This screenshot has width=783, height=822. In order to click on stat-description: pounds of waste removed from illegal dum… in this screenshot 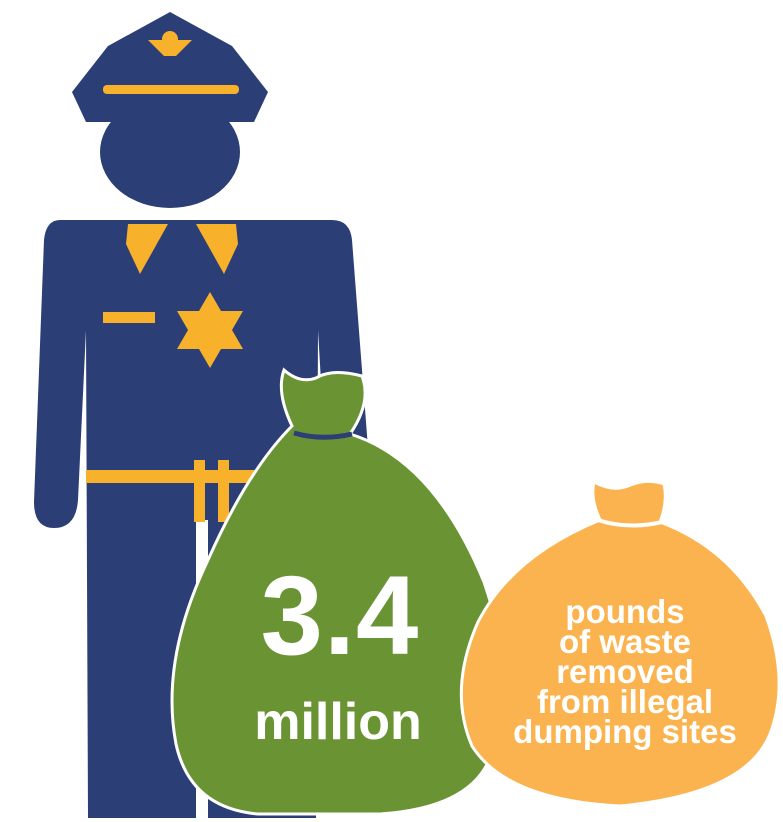, I will do `click(625, 671)`.